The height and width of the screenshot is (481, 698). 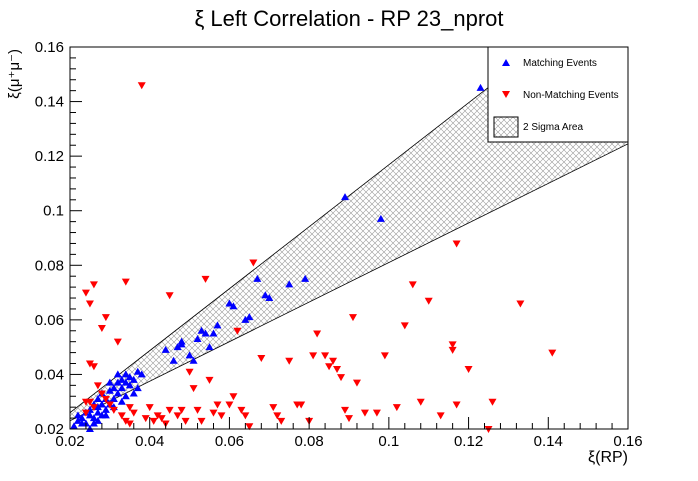 What do you see at coordinates (506, 62) in the screenshot?
I see `legend-marker-matching` at bounding box center [506, 62].